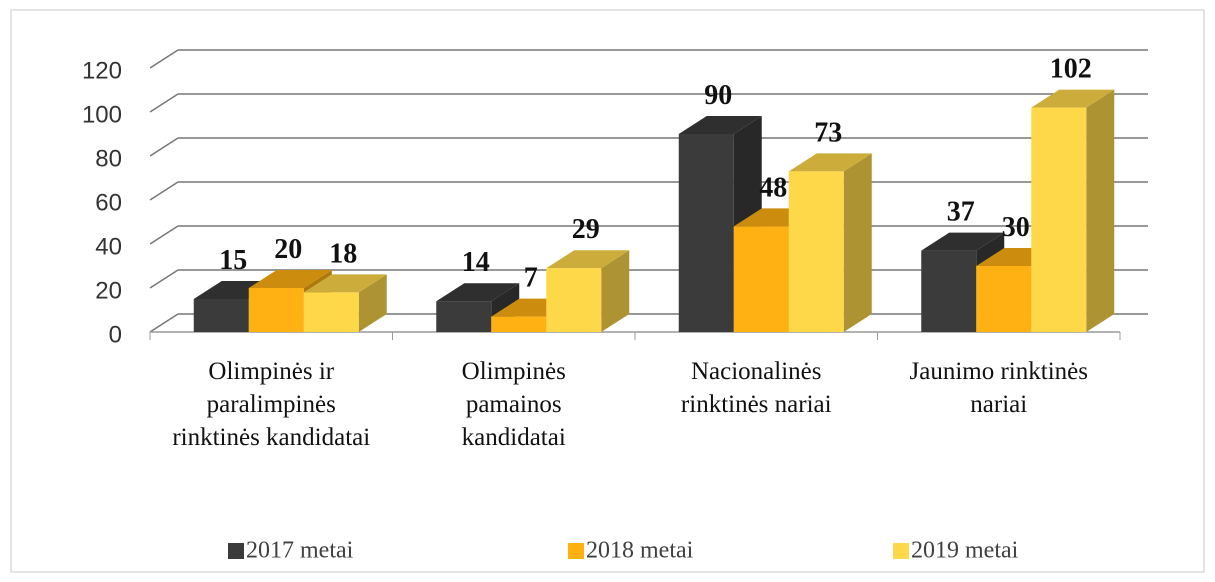 This screenshot has height=582, width=1215. Describe the element at coordinates (476, 262) in the screenshot. I see `data-label: 14` at that location.